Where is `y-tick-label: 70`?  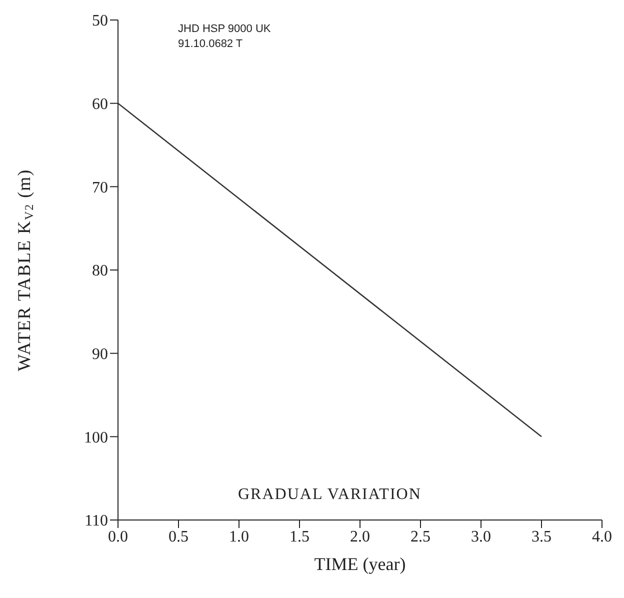
y-tick-label: 70 is located at coordinates (100, 187).